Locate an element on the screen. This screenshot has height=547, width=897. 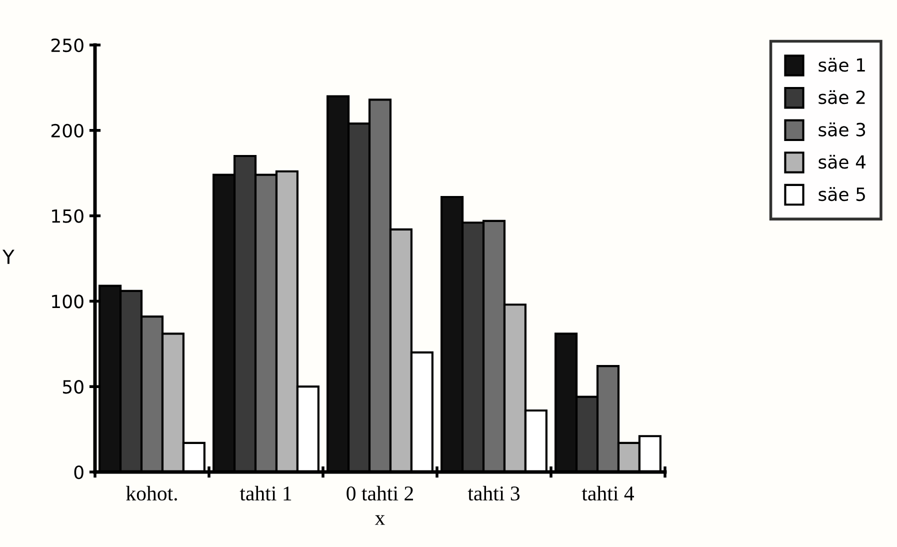
y-tick-label: 200 is located at coordinates (67, 131).